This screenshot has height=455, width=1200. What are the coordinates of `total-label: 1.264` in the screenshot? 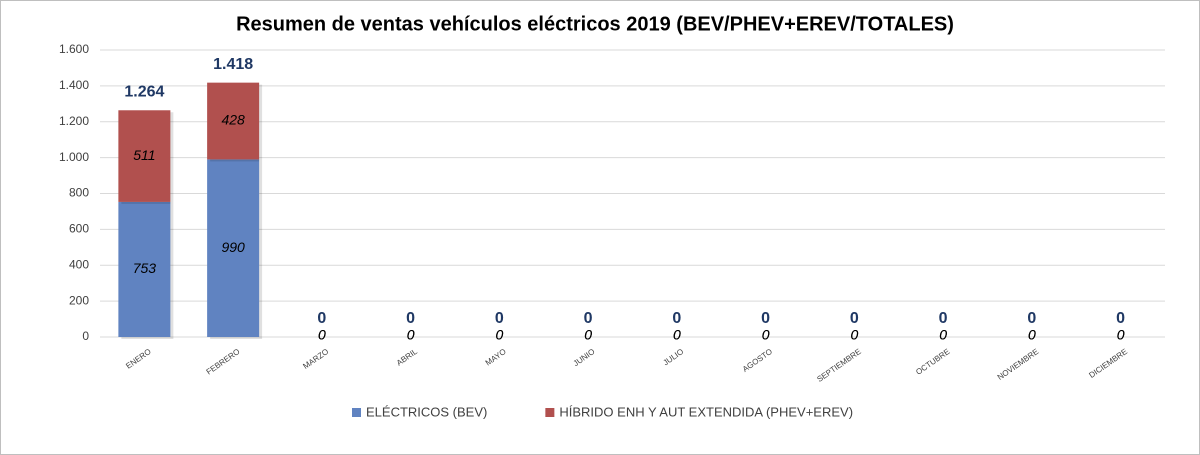 It's located at (144, 91).